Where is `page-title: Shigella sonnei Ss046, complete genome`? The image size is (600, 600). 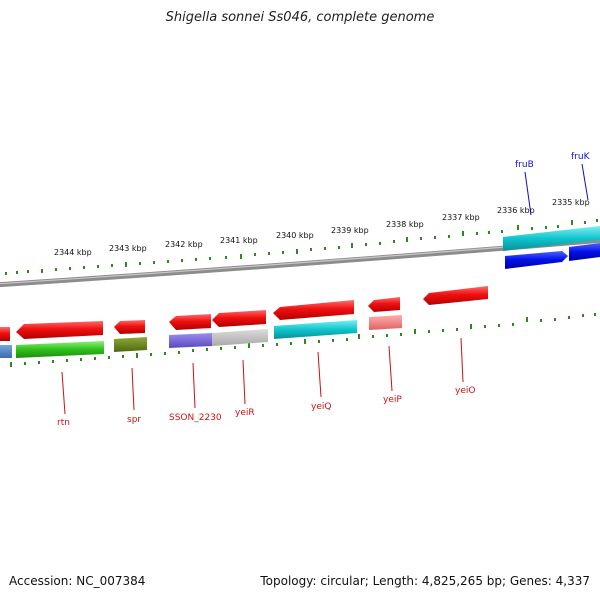 page-title: Shigella sonnei Ss046, complete genome is located at coordinates (300, 17).